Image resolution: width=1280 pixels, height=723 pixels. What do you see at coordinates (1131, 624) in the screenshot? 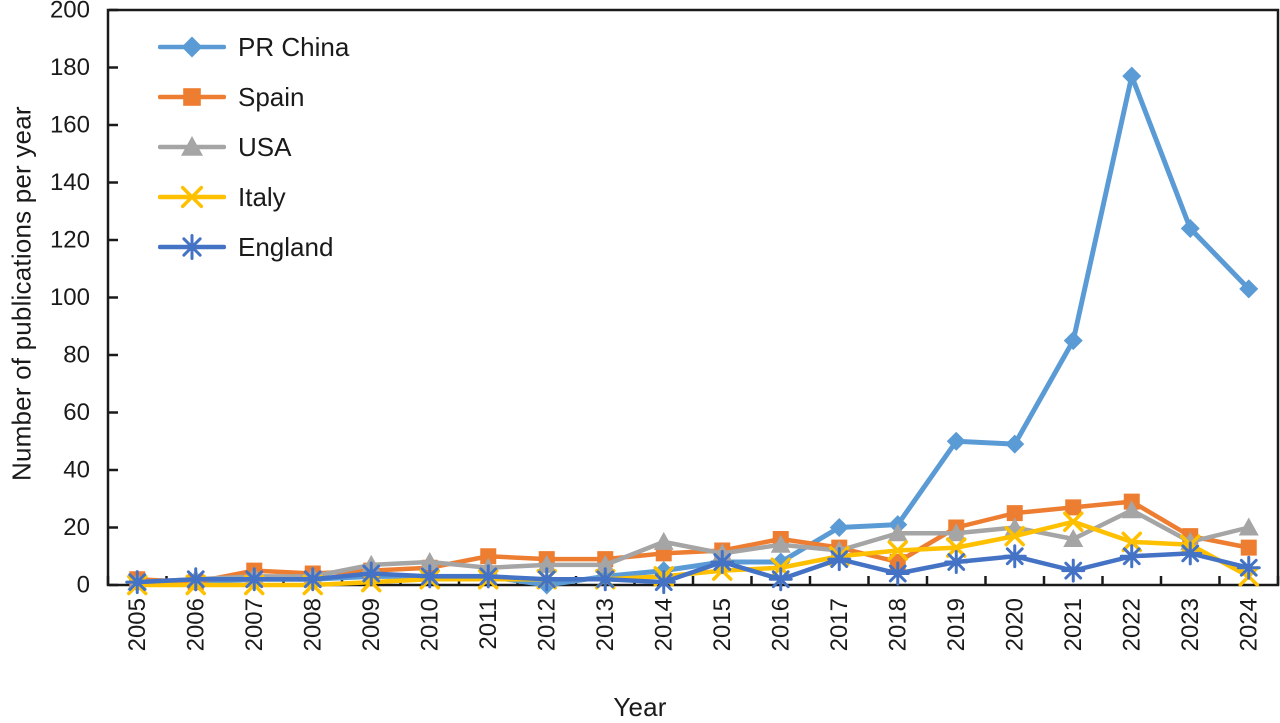
I see `x-tick-label: 2022` at bounding box center [1131, 624].